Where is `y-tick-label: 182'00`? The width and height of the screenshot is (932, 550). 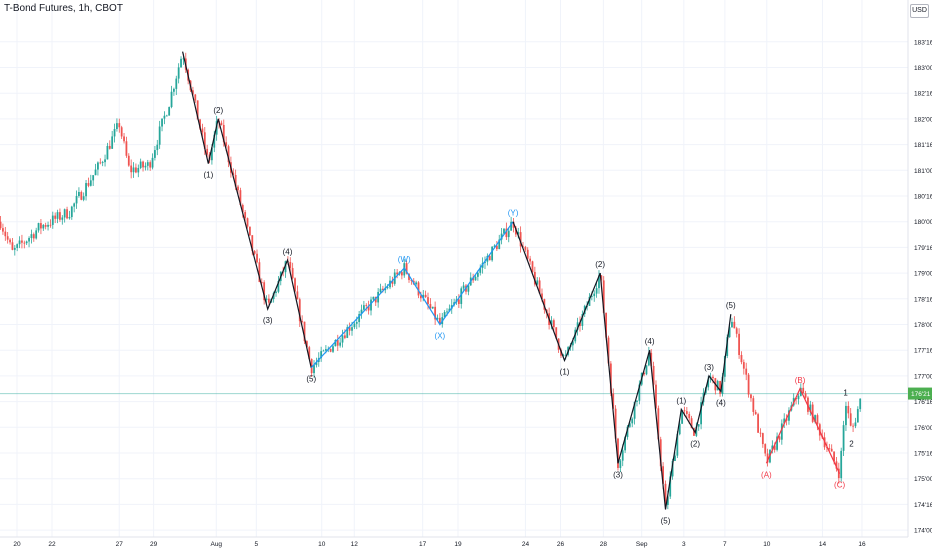
y-tick-label: 182'00 is located at coordinates (923, 119).